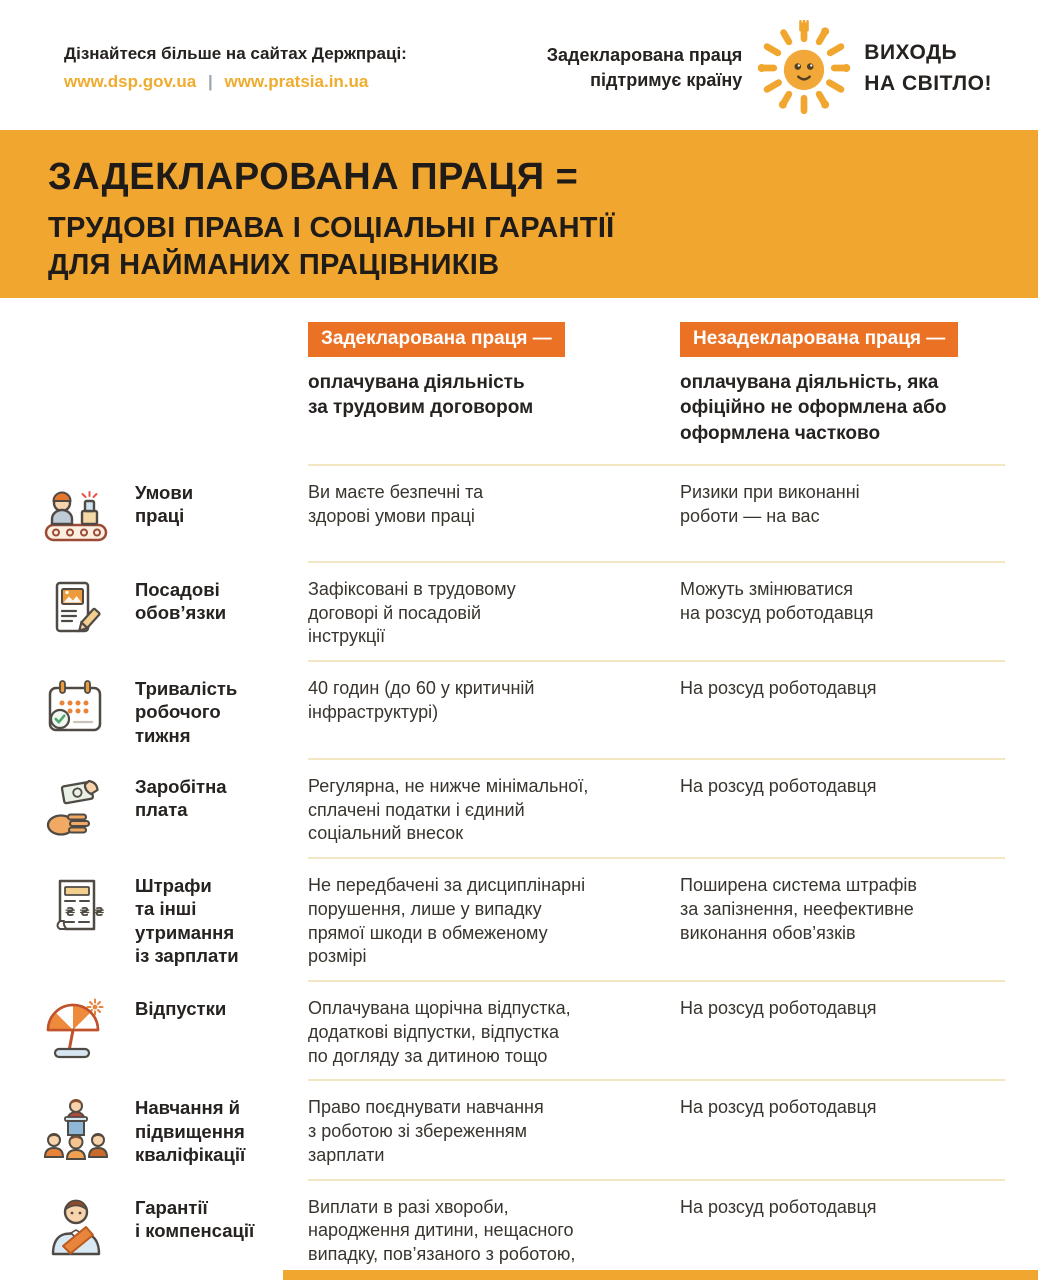 The image size is (1038, 1280). What do you see at coordinates (76, 611) in the screenshot?
I see `job-description-icon` at bounding box center [76, 611].